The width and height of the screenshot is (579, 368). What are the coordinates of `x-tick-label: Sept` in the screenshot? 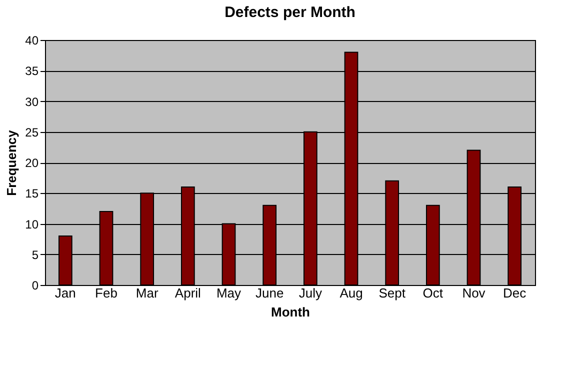 It's located at (392, 293).